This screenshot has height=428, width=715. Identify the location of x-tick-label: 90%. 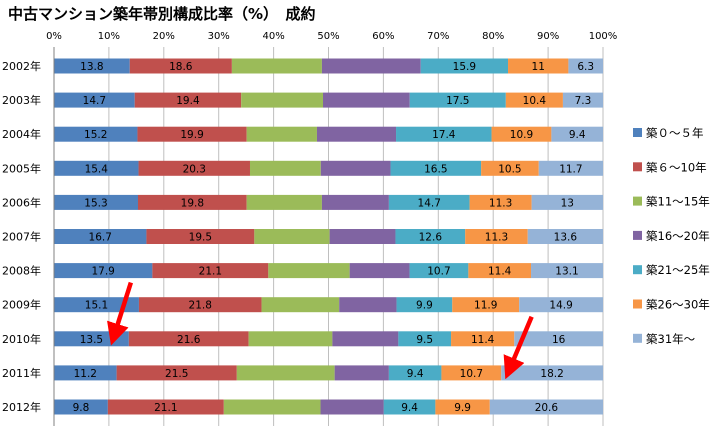
(548, 36).